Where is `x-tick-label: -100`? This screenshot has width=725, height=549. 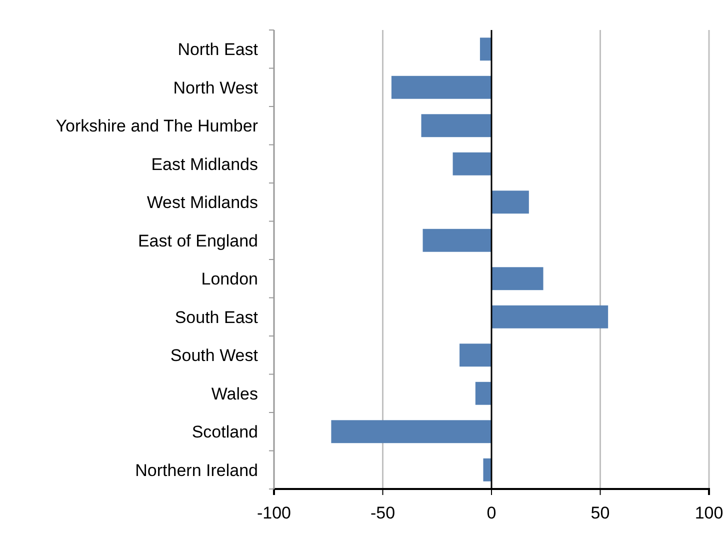
x-tick-label: -100 is located at coordinates (274, 512).